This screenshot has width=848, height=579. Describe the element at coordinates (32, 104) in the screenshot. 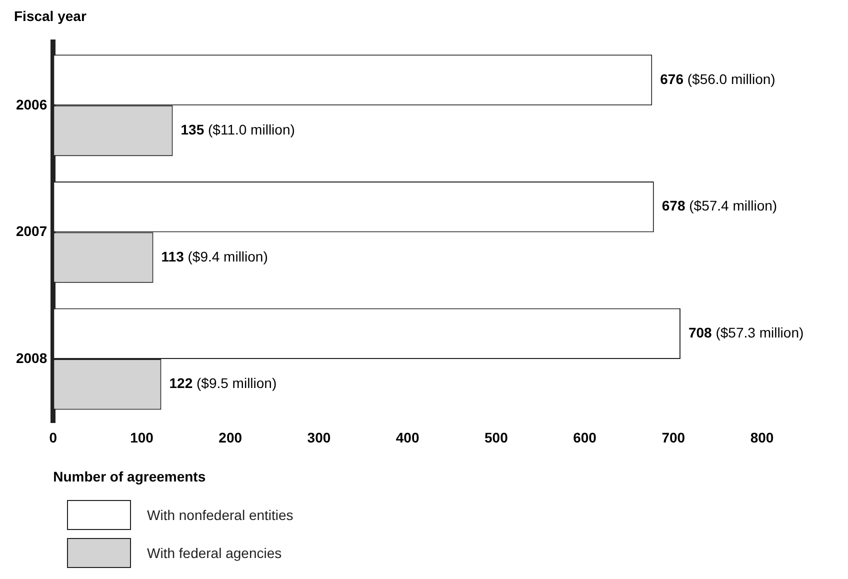

I see `y-tick-label: 2006` at that location.